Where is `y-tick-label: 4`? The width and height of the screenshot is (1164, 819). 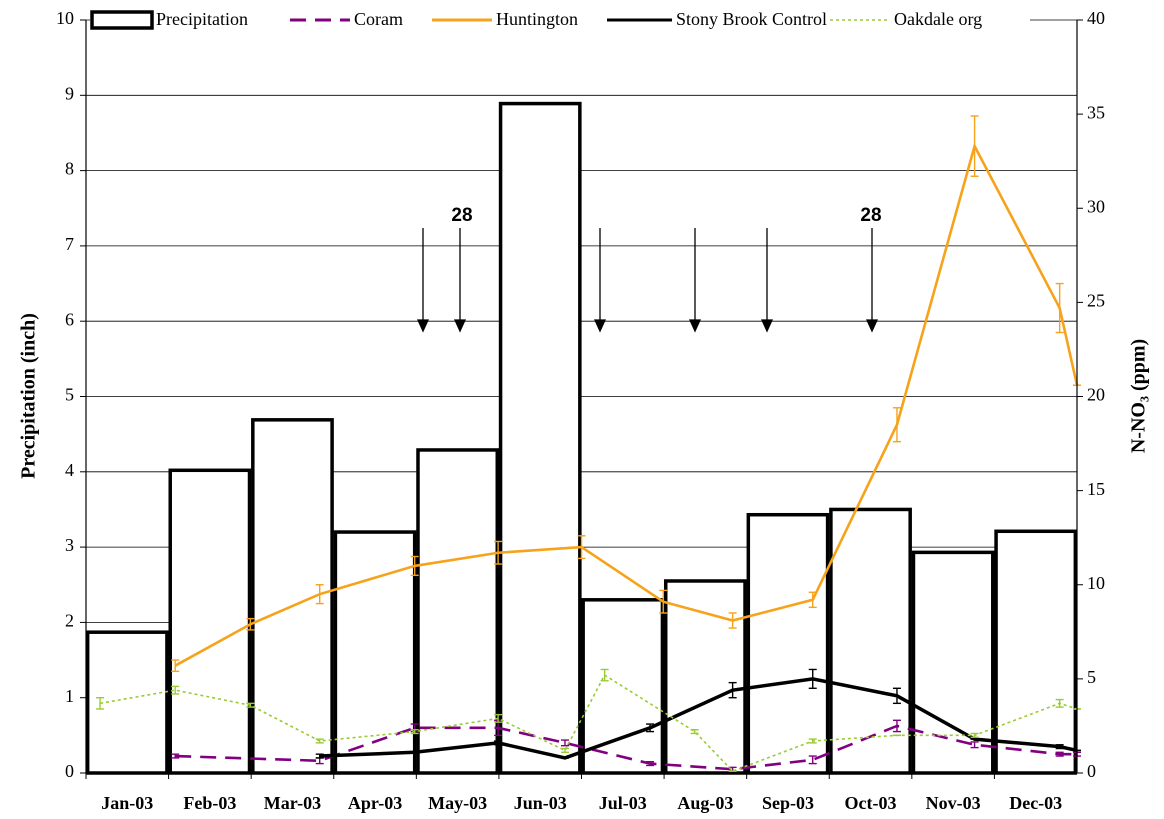 y-tick-label: 4 is located at coordinates (69, 470).